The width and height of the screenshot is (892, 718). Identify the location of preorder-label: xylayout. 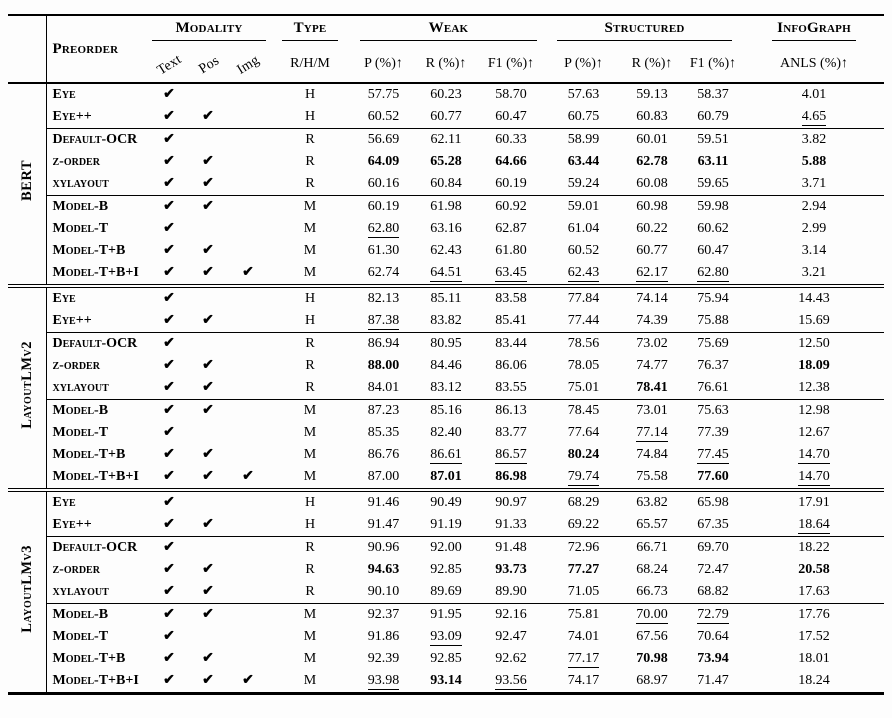
(80, 591).